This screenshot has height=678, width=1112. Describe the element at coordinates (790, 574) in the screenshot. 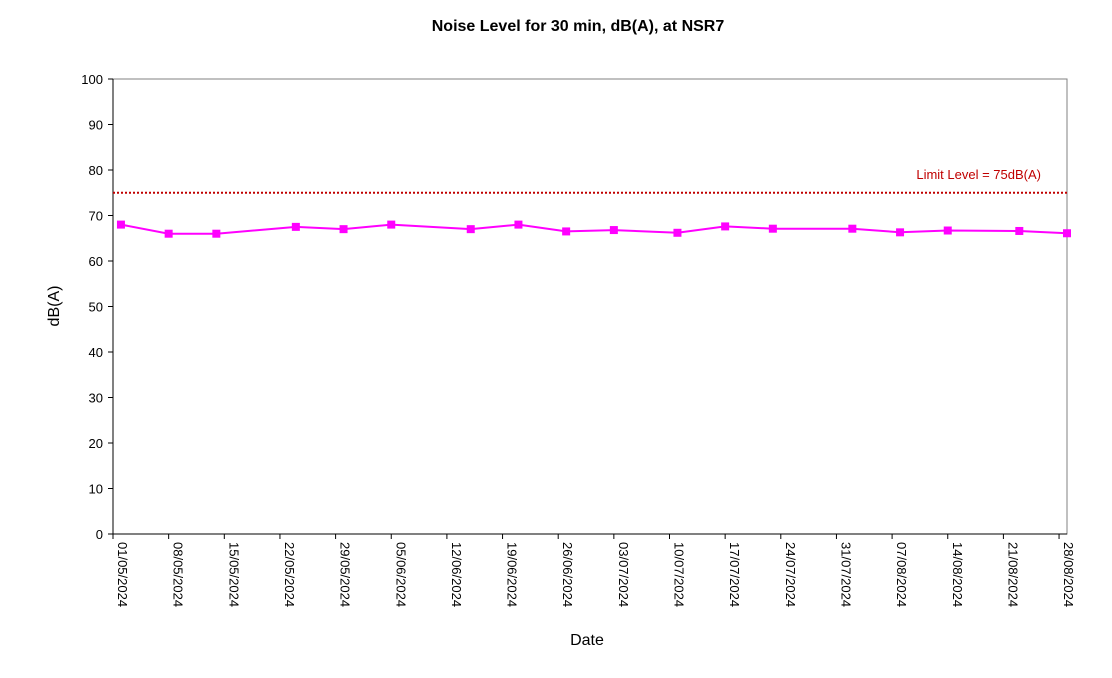

I see `x-tick-label: 24/07/2024` at that location.